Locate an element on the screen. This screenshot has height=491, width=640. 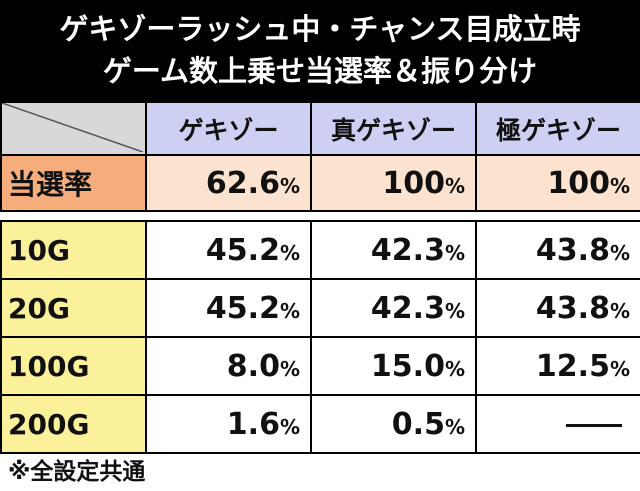
header-row: ゲキゾー 真ゲキゾー 極ゲキゾー is located at coordinates (320, 128).